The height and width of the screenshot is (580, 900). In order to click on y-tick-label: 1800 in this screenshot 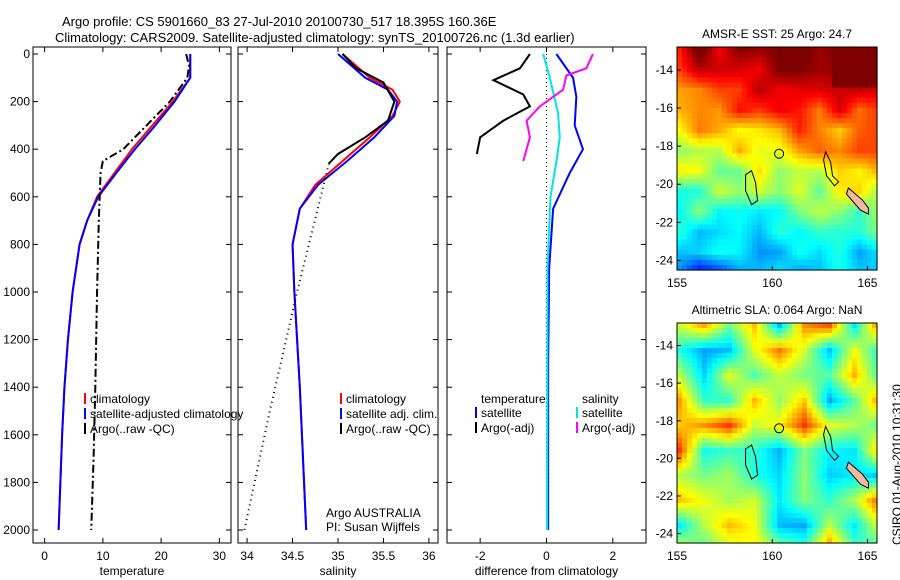, I will do `click(16, 482)`.